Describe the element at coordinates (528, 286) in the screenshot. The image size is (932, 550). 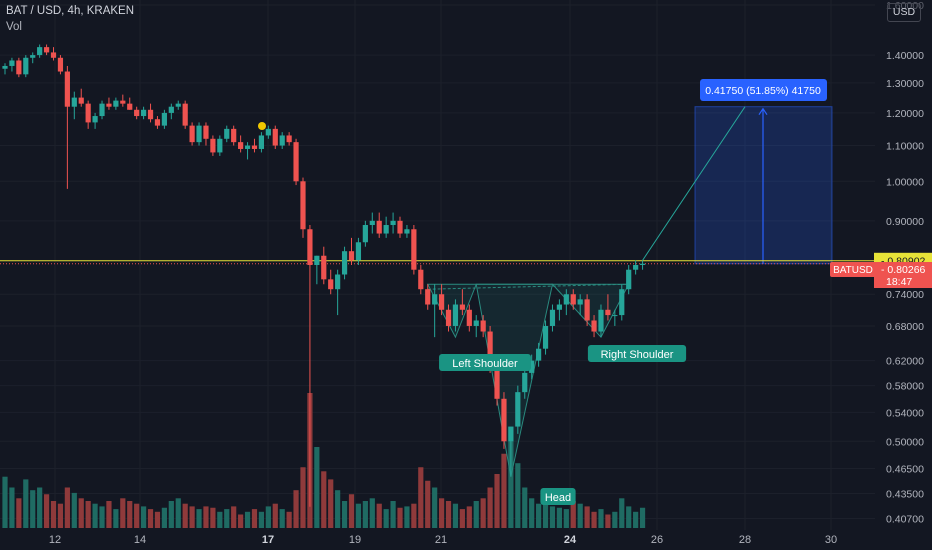
I see `neckline` at that location.